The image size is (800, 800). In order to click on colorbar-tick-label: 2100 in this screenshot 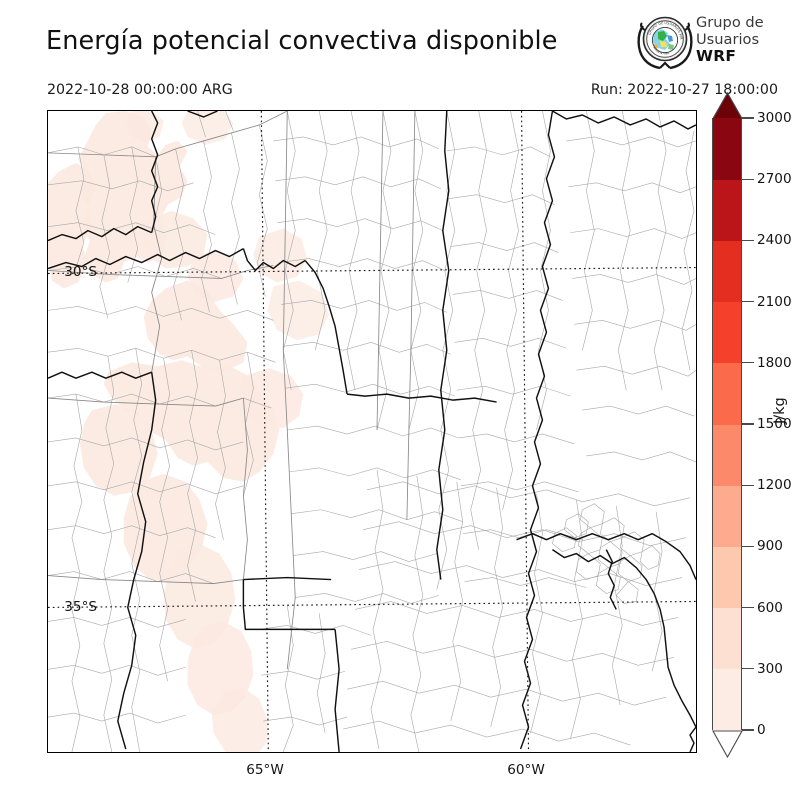, I will do `click(774, 301)`.